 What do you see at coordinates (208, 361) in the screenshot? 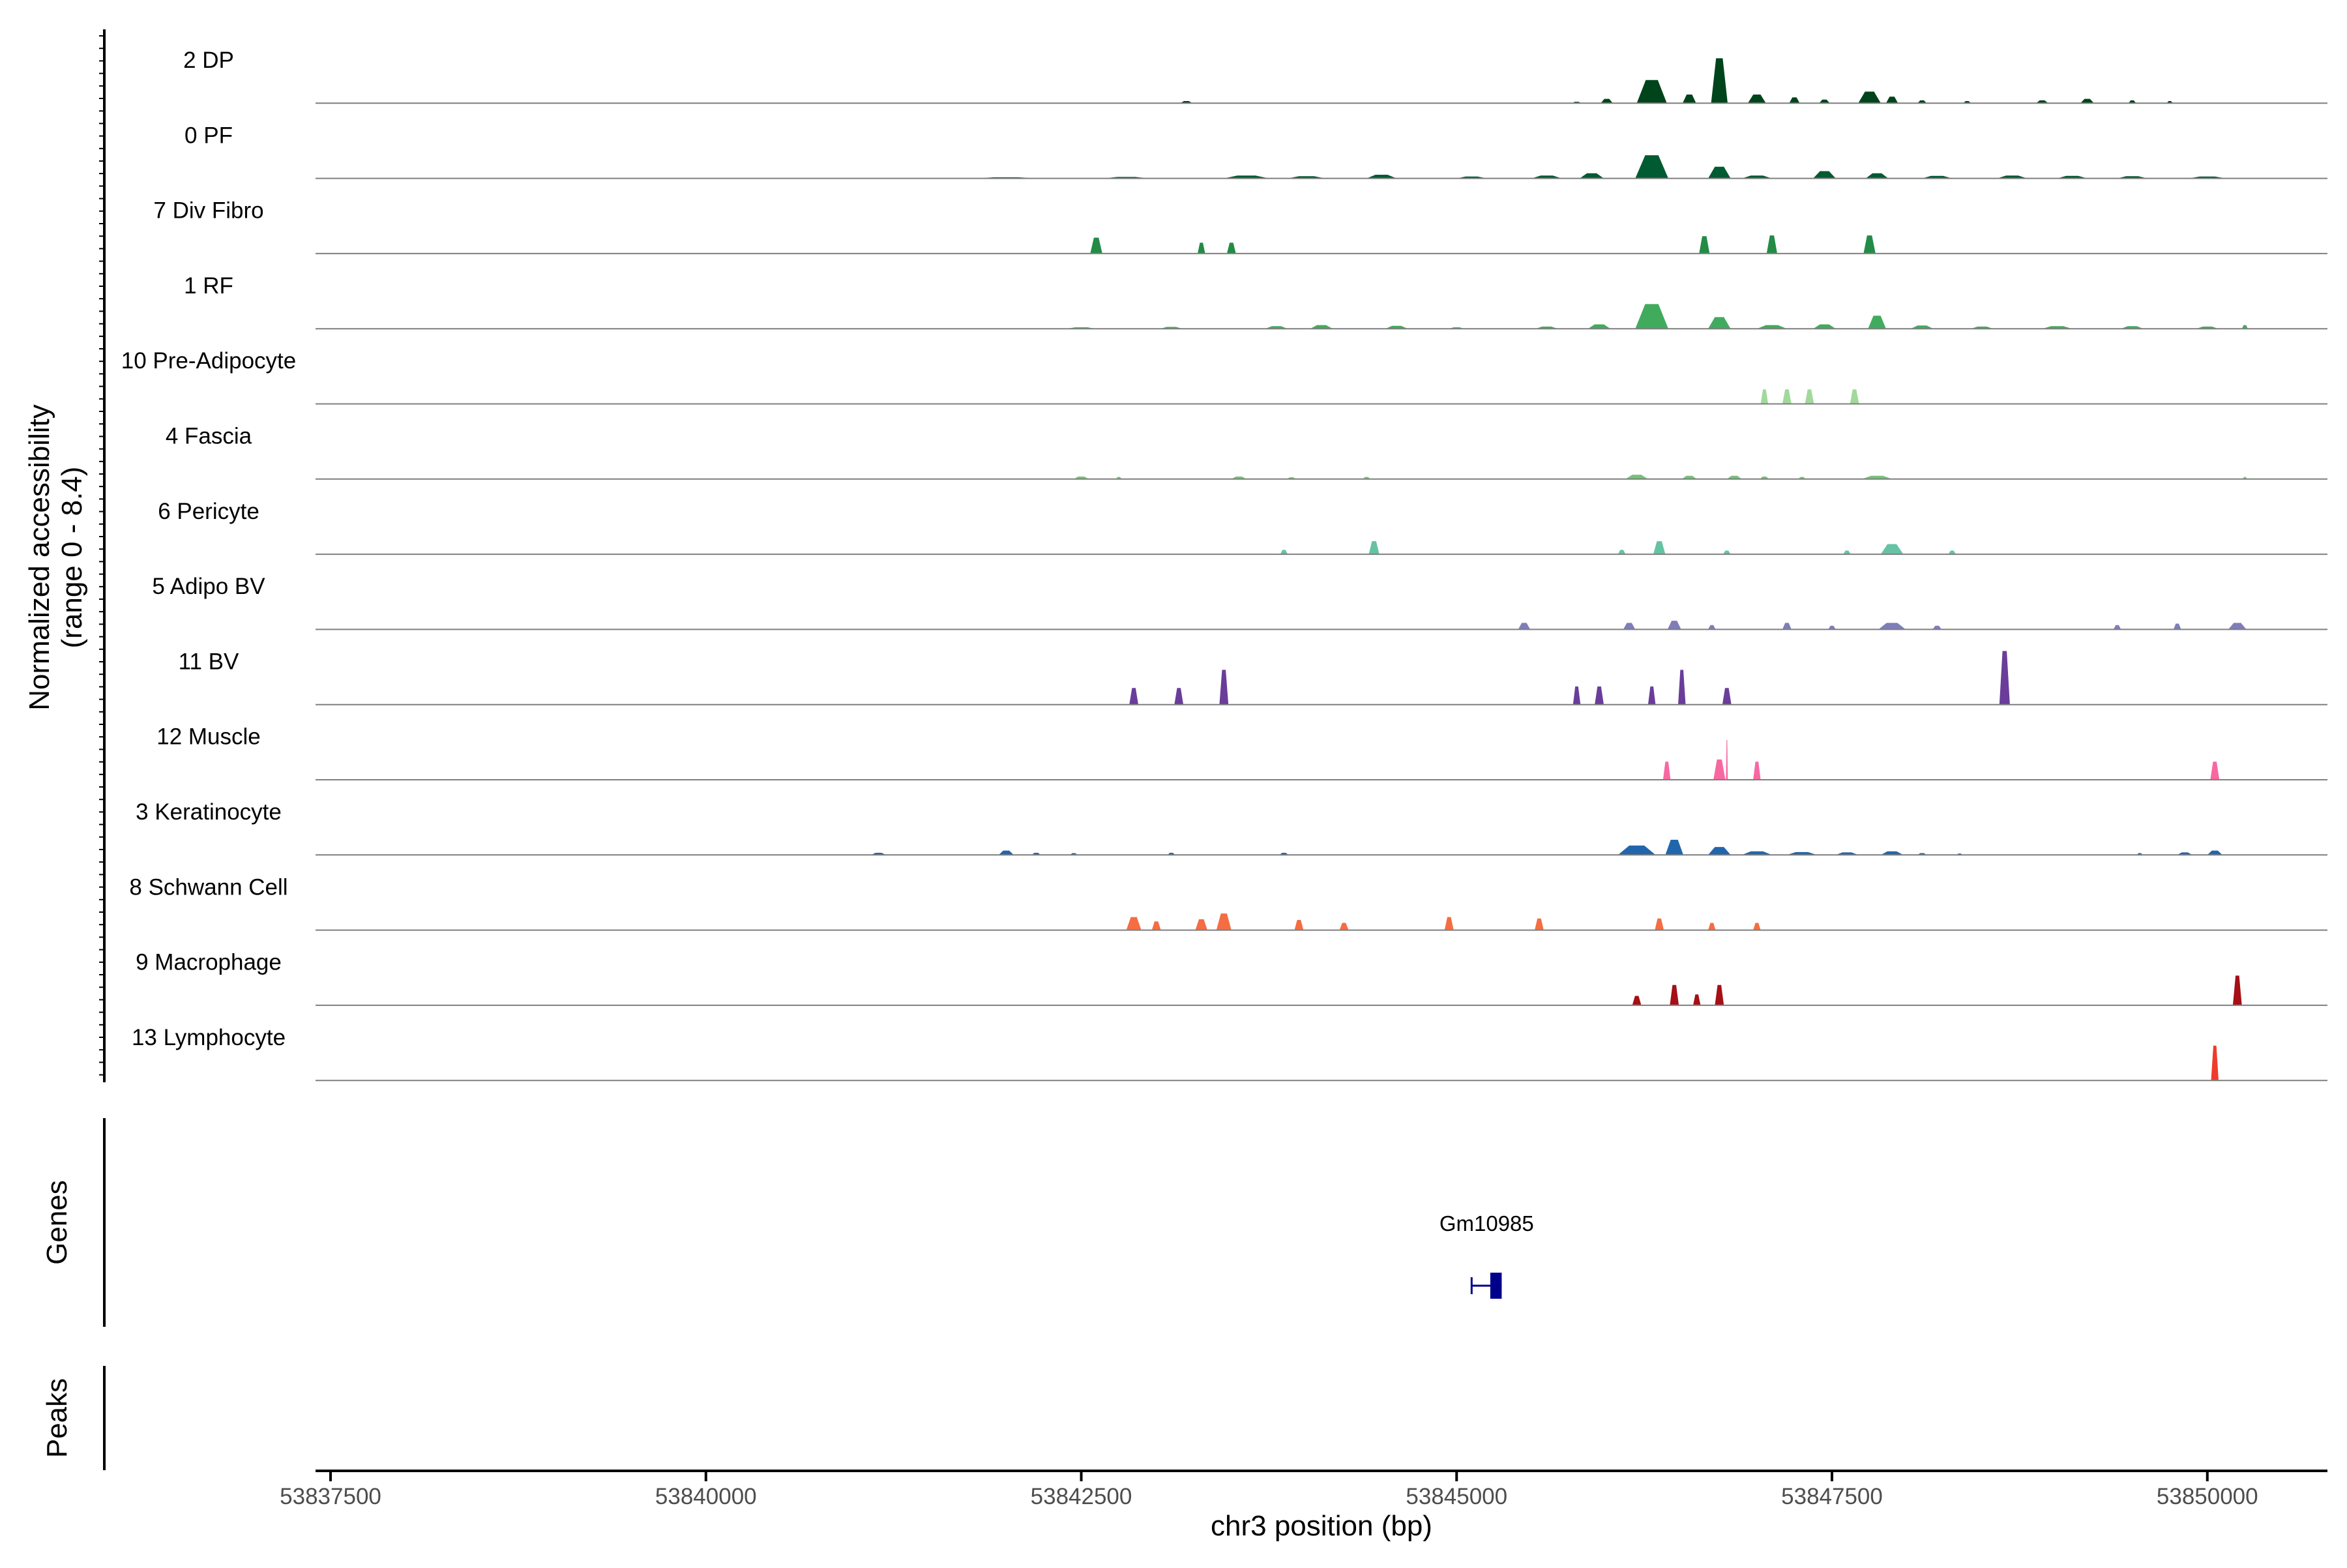
I see `track-label-10-pre-adipocyte: 10 Pre-Adipocyte` at bounding box center [208, 361].